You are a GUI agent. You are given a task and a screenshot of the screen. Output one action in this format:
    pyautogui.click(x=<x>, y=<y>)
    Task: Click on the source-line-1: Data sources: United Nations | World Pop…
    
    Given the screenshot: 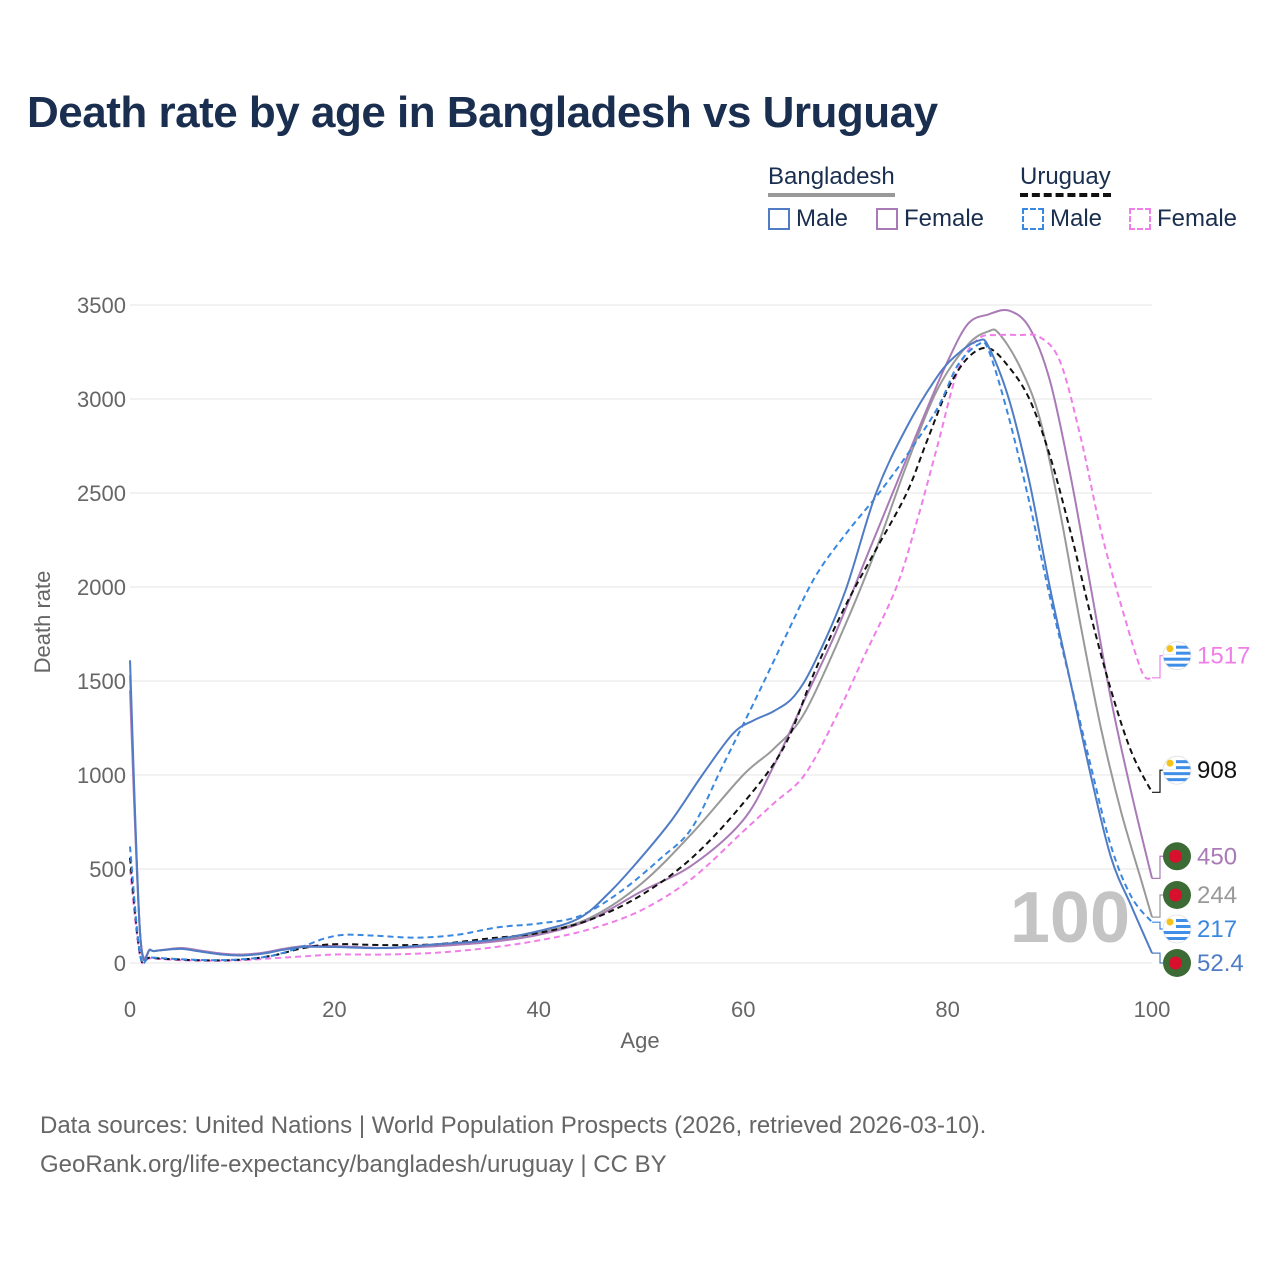 What is the action you would take?
    pyautogui.click(x=513, y=1125)
    